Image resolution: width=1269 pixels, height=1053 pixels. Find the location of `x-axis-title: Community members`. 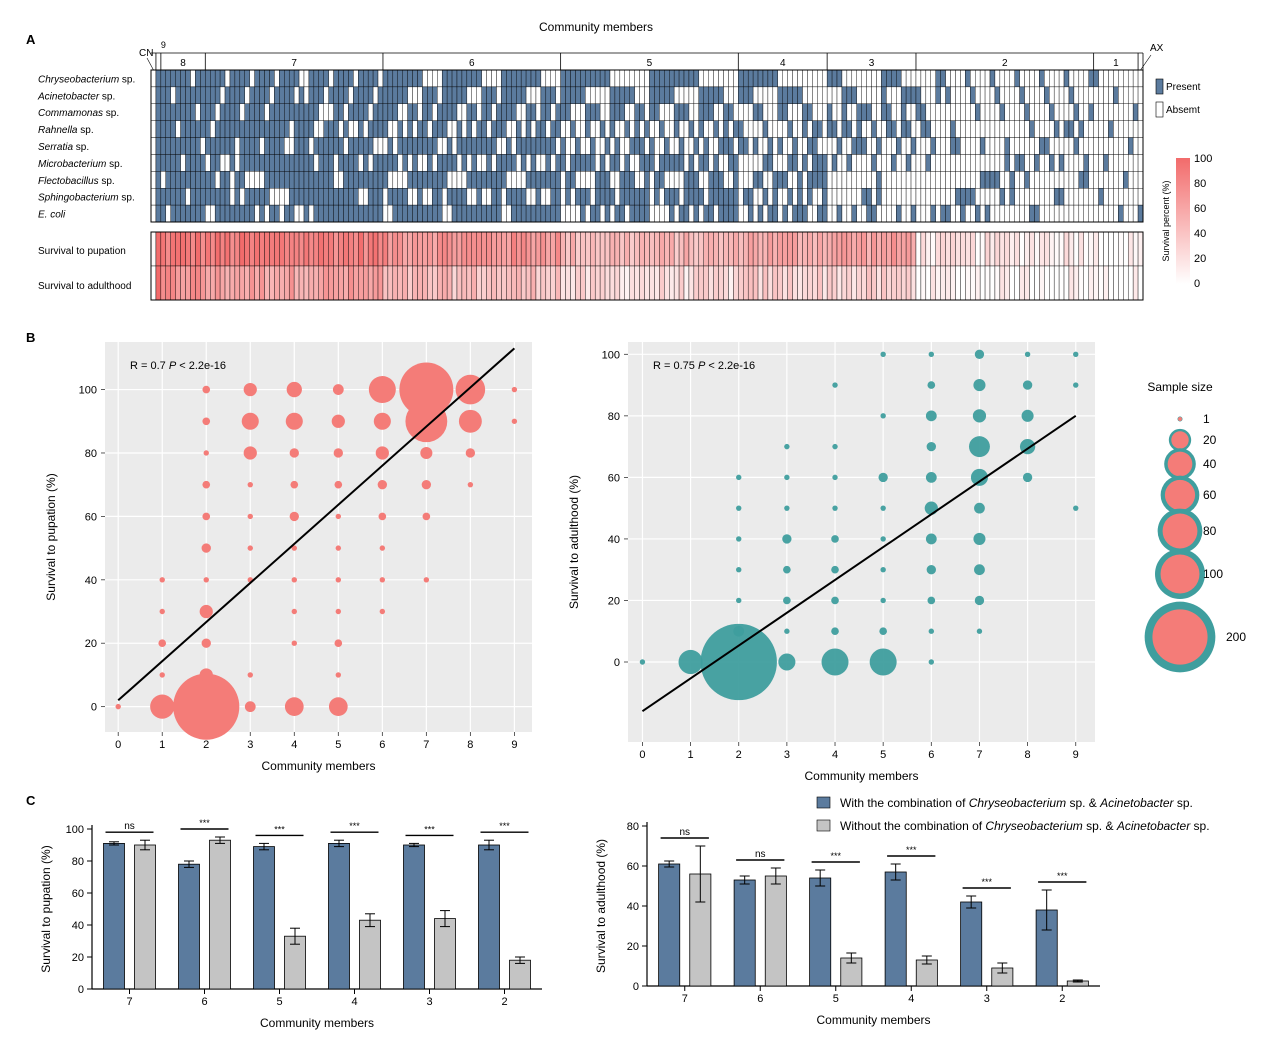

x-axis-title: Community members is located at coordinates (317, 1023).